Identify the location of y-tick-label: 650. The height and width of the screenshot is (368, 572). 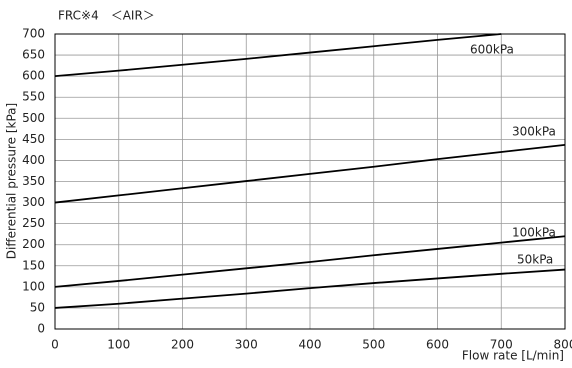
(33, 55).